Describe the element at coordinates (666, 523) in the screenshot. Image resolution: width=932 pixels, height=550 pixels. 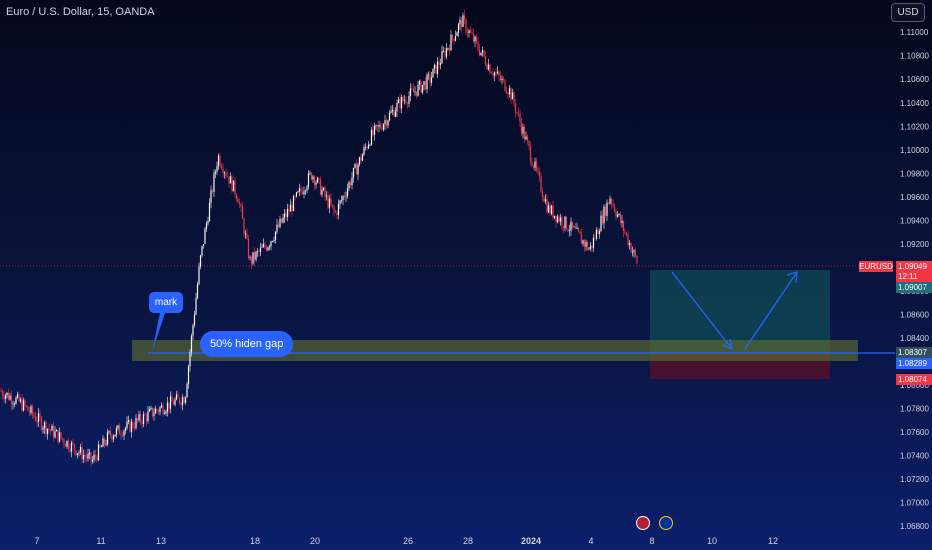
I see `eu-flag-icon` at that location.